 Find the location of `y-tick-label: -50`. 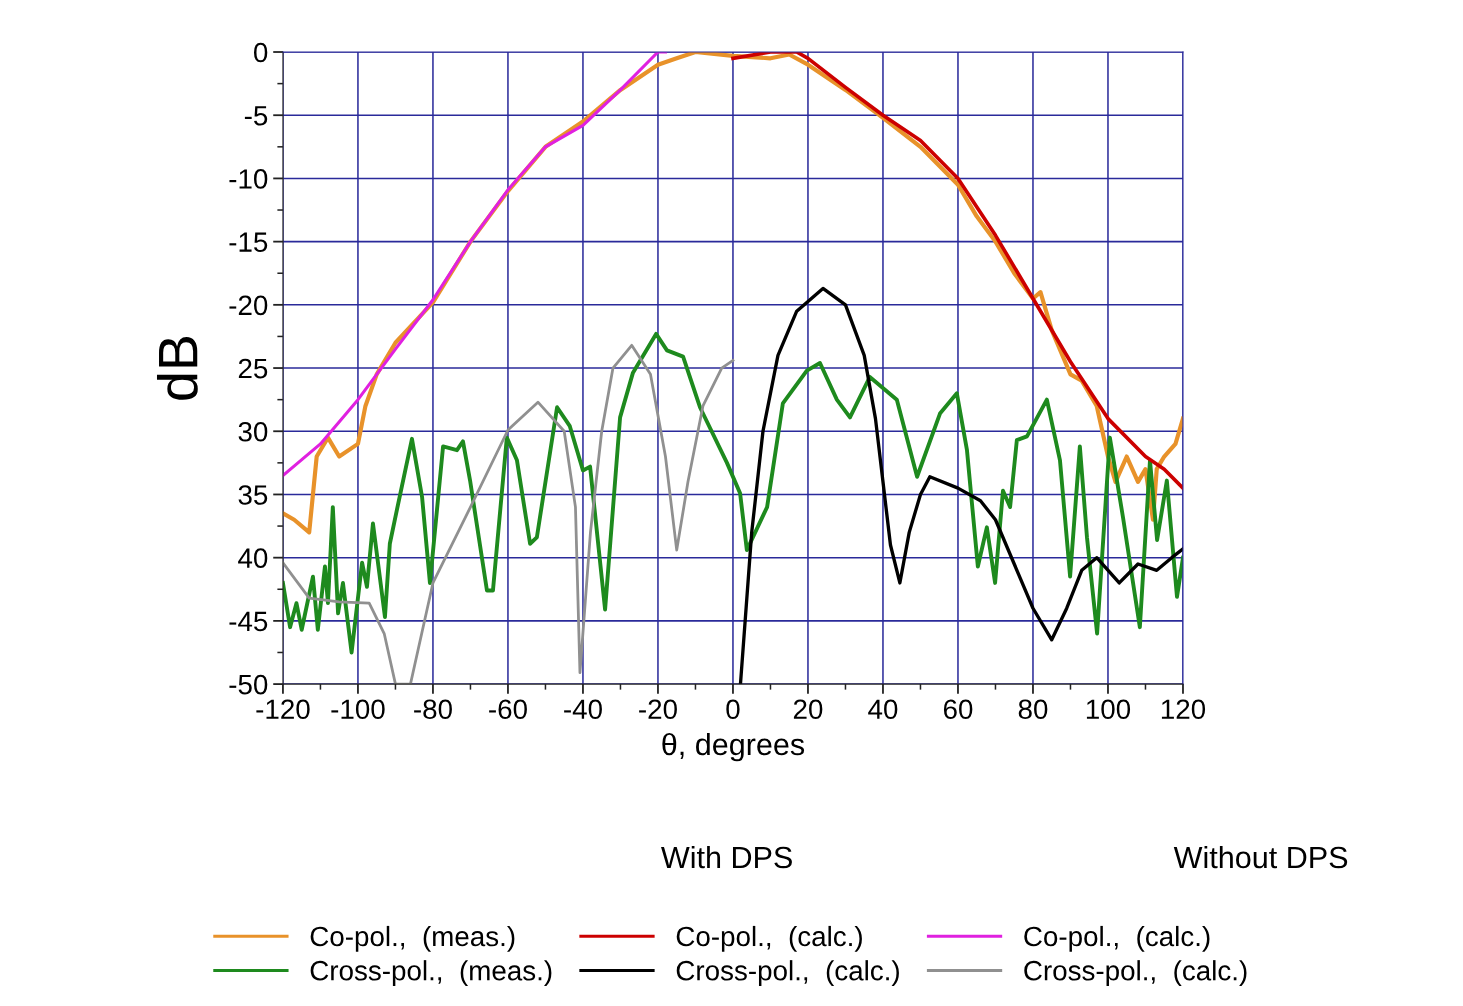

y-tick-label: -50 is located at coordinates (248, 684).